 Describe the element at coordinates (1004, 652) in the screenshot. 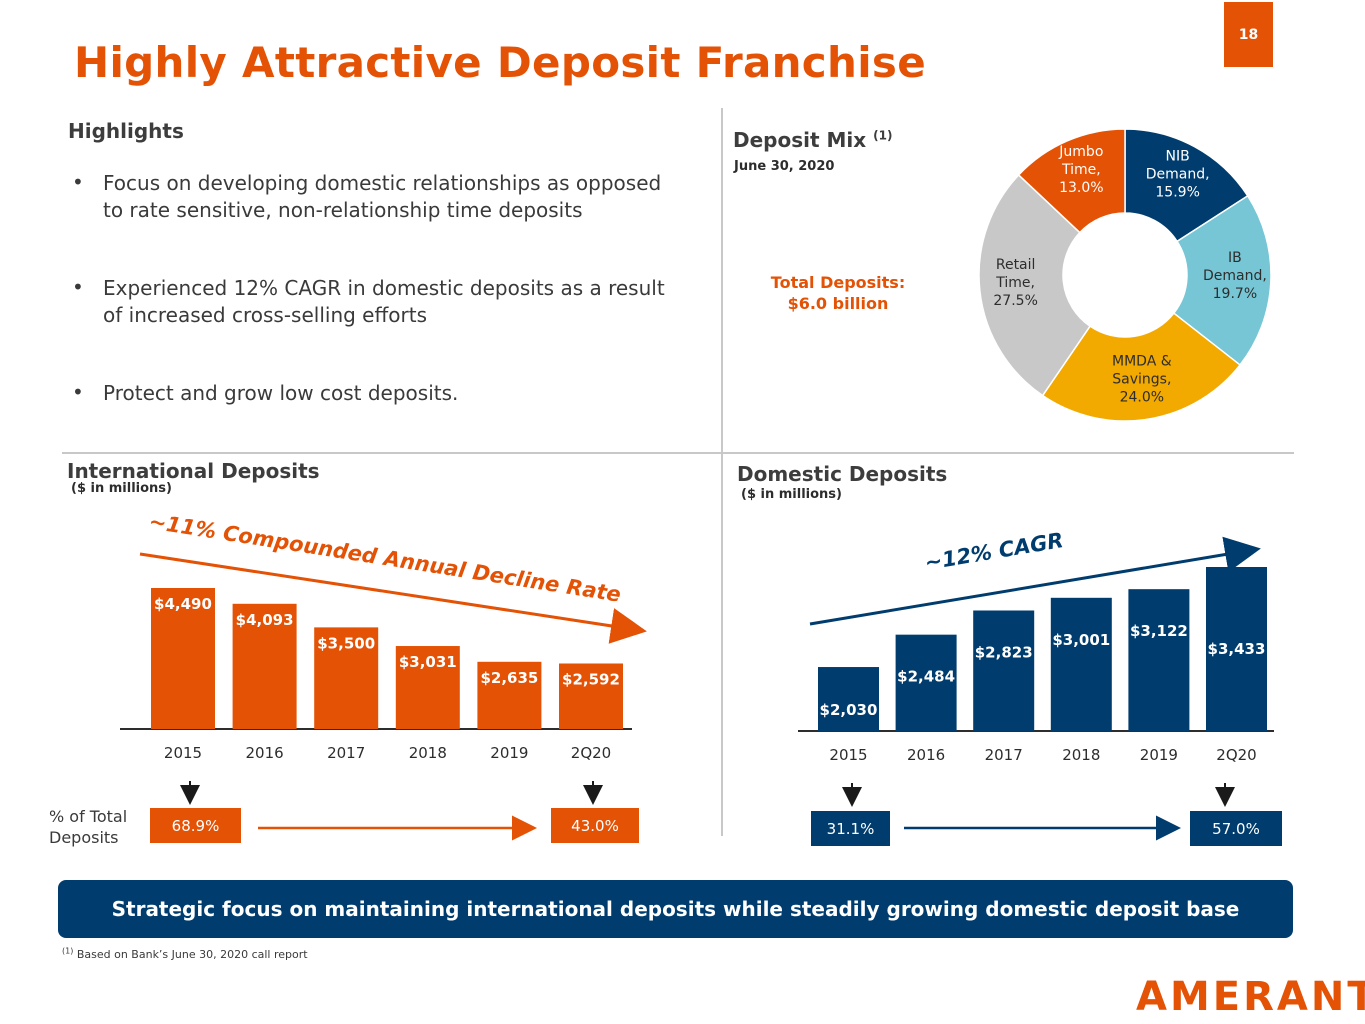

I see `bar-value-label: $2,823` at that location.